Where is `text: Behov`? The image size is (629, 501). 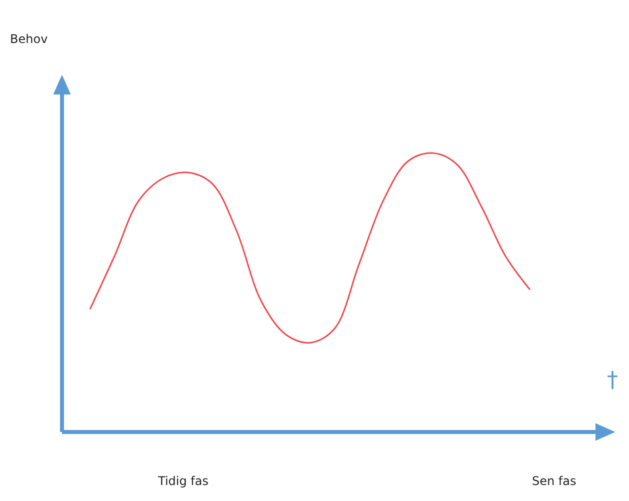 text: Behov is located at coordinates (29, 39).